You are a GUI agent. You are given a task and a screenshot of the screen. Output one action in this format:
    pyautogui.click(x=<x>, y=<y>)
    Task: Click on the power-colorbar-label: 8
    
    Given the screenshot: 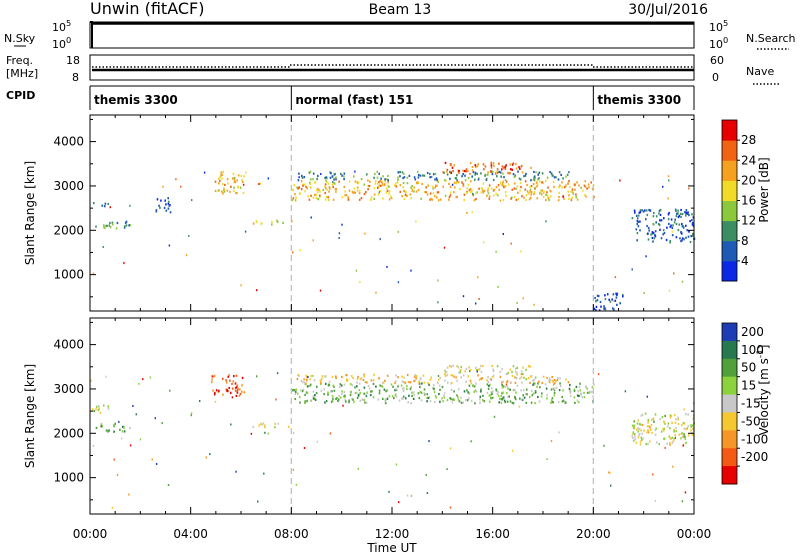 What is the action you would take?
    pyautogui.click(x=745, y=241)
    